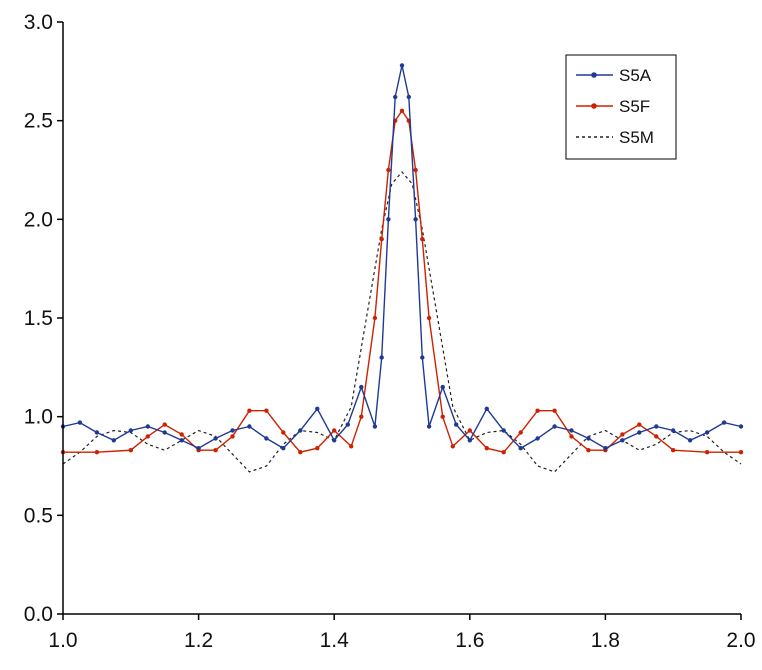  Describe the element at coordinates (635, 75) in the screenshot. I see `legend-label: S5A` at that location.